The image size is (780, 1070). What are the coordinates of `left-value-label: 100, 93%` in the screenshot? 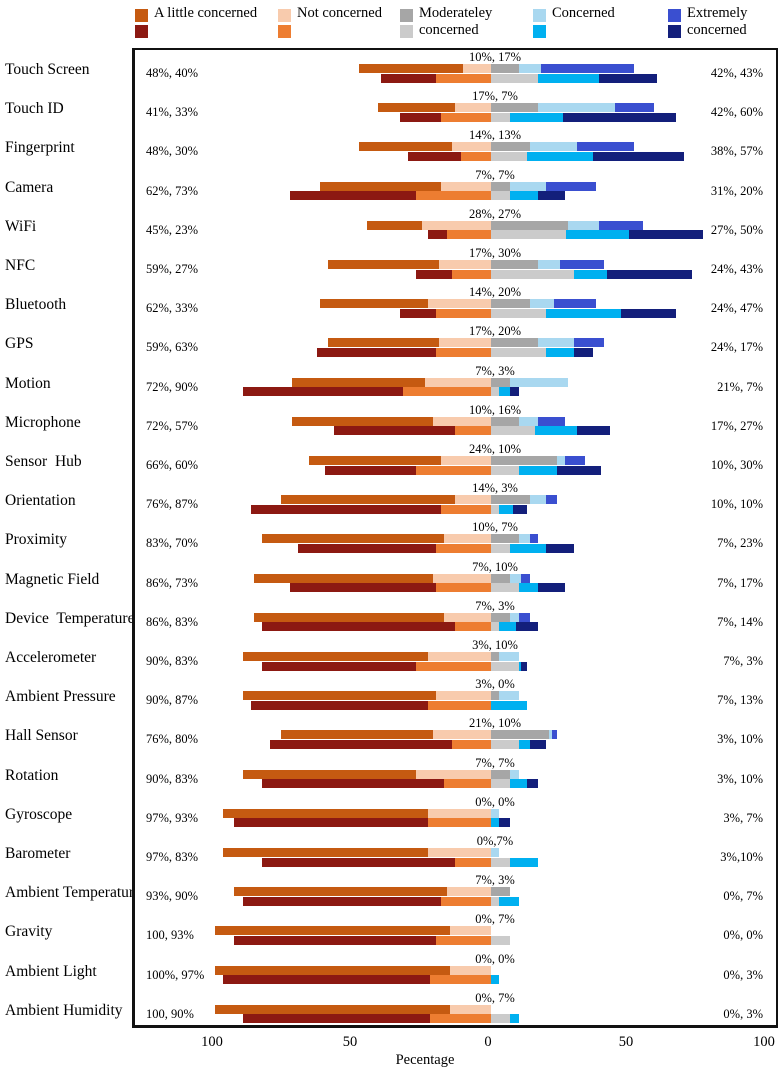 It's located at (170, 935).